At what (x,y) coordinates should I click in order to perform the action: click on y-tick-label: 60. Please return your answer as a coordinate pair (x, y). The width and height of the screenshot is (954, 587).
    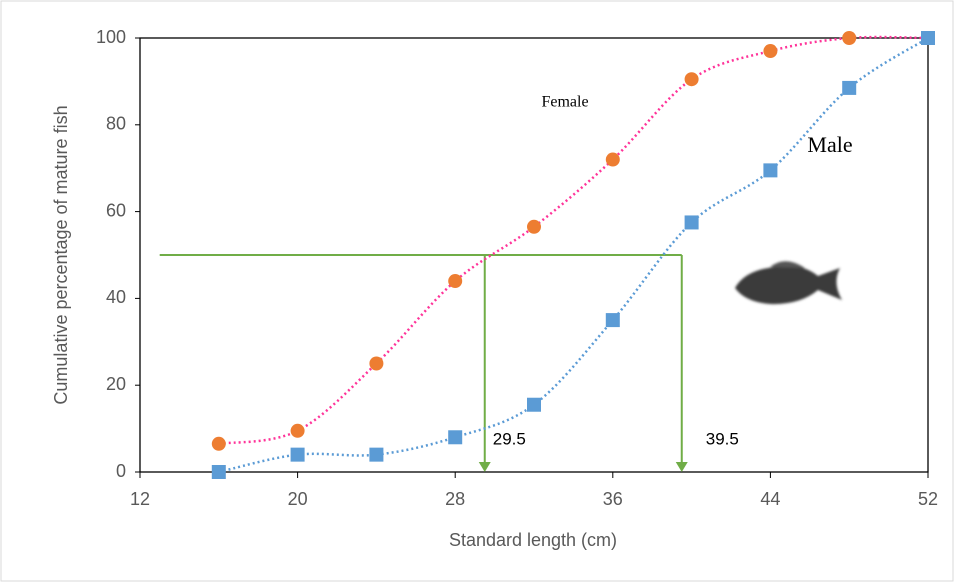
    Looking at the image, I should click on (116, 210).